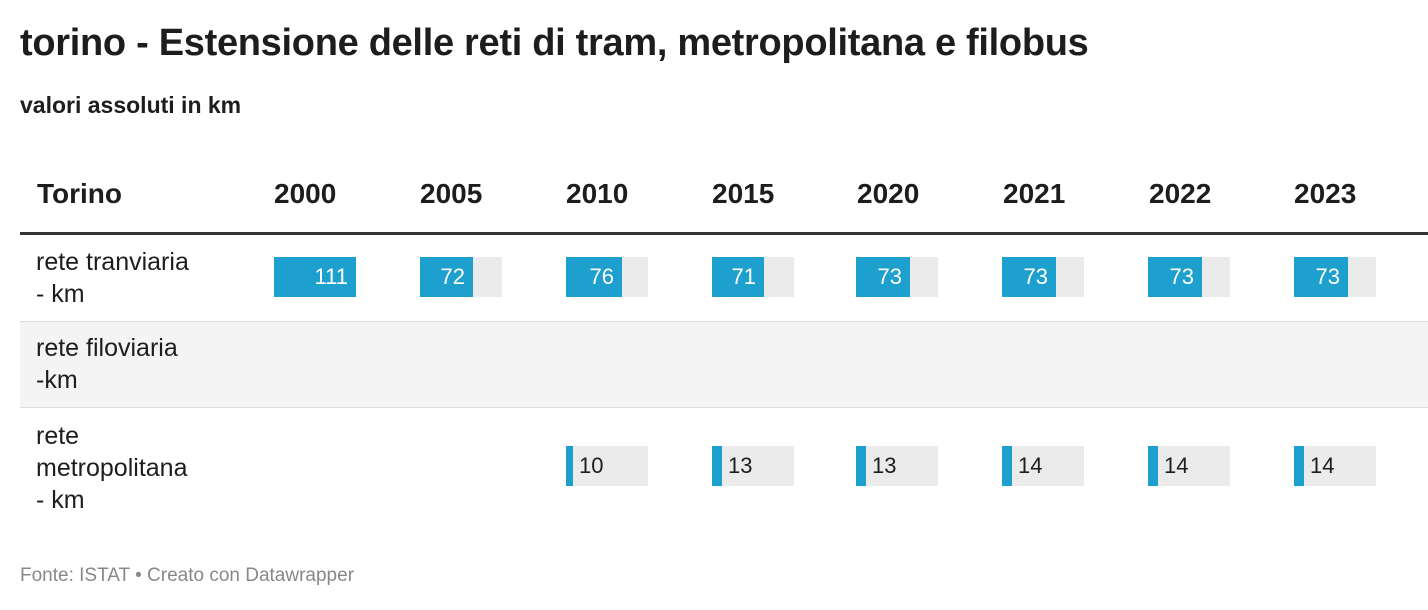 This screenshot has height=610, width=1428. I want to click on bar-track-2015: 13, so click(753, 466).